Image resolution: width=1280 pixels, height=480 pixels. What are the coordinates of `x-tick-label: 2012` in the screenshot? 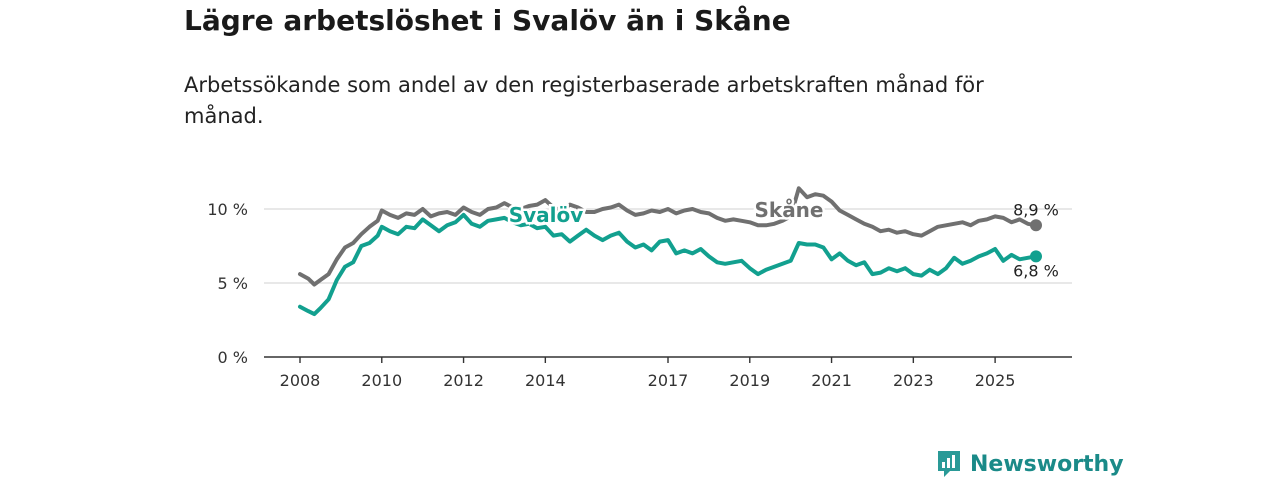 It's located at (463, 380).